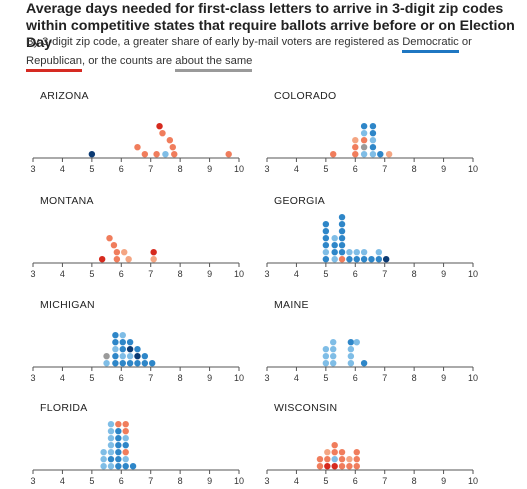 This screenshot has width=527, height=489. Describe the element at coordinates (291, 305) in the screenshot. I see `maine-panel-title: MAINE` at that location.